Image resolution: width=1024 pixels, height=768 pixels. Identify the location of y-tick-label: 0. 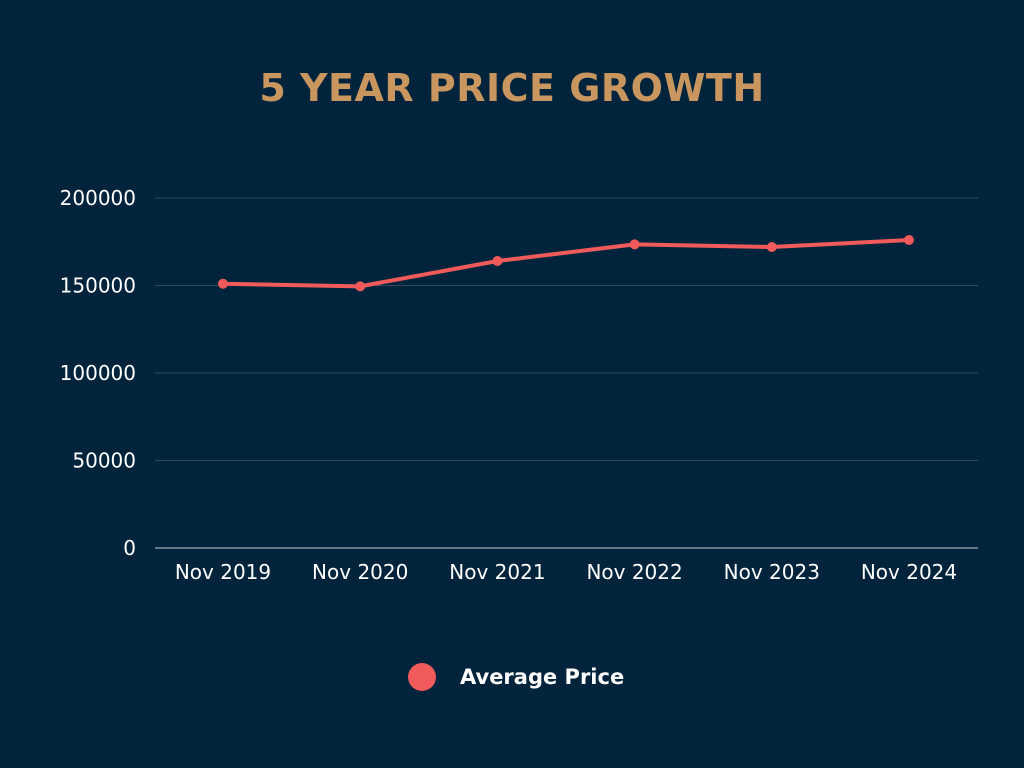
(129, 548).